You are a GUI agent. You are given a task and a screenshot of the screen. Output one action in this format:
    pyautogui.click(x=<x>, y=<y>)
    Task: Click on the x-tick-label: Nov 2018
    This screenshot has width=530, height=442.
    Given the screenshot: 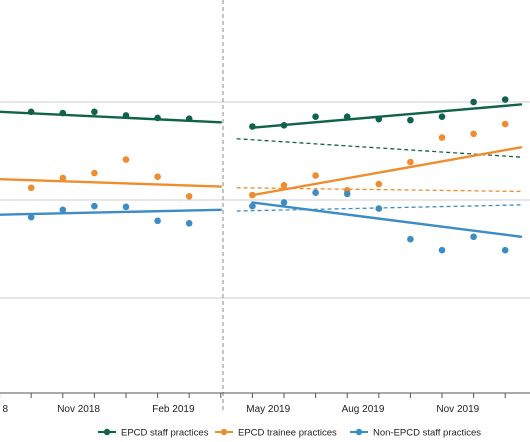 What is the action you would take?
    pyautogui.click(x=78, y=409)
    